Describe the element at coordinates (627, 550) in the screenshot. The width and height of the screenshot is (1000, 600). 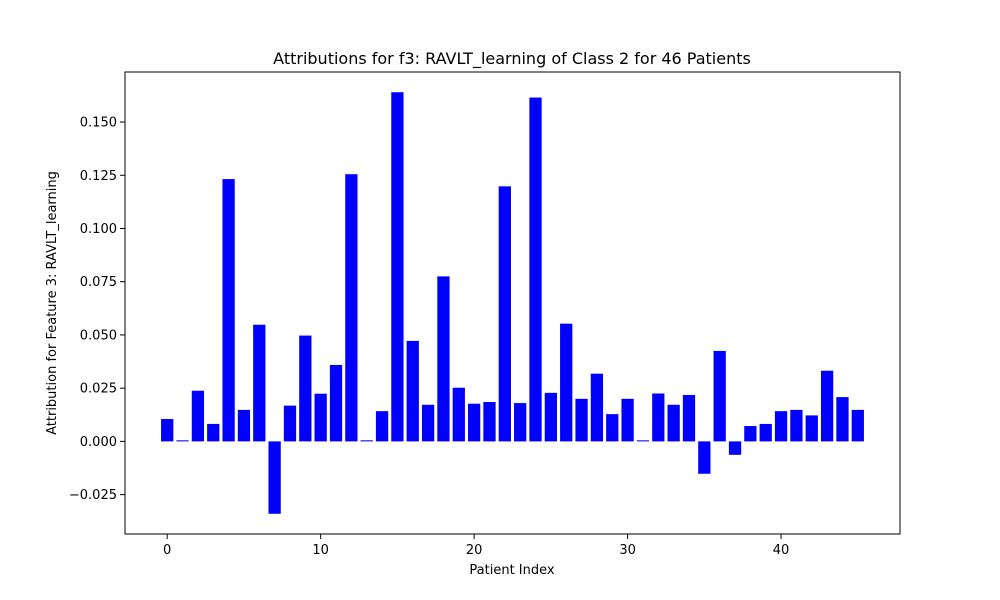
I see `x-tick-label: 30` at that location.